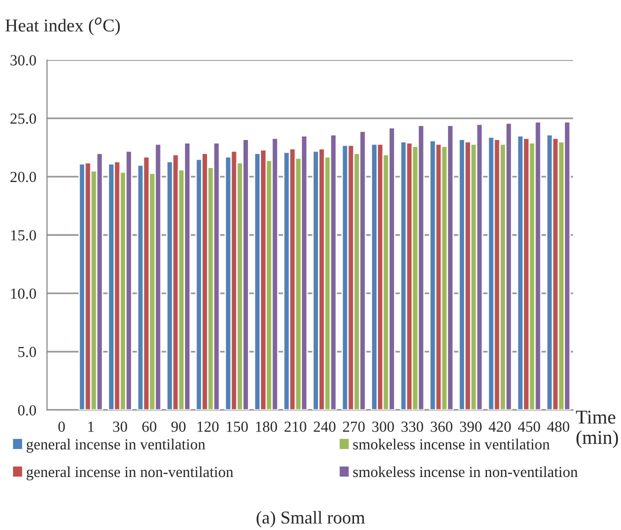 The image size is (621, 530). Describe the element at coordinates (23, 235) in the screenshot. I see `y-tick-label: 15.0` at that location.